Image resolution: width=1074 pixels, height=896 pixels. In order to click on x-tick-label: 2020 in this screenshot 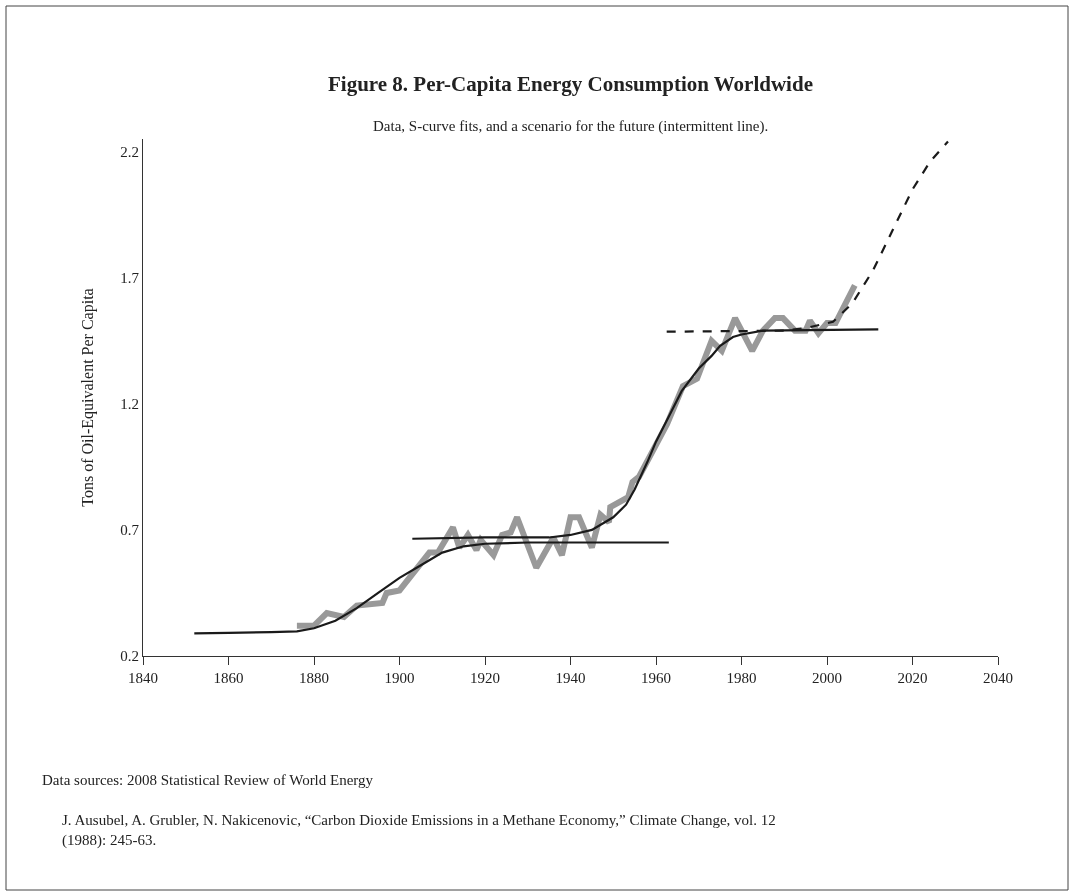, I will do `click(912, 678)`.